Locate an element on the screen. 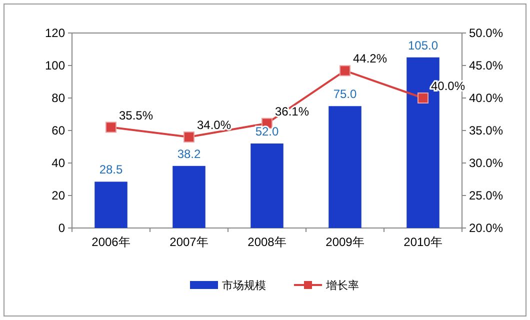  ytick: 60 is located at coordinates (58, 131).